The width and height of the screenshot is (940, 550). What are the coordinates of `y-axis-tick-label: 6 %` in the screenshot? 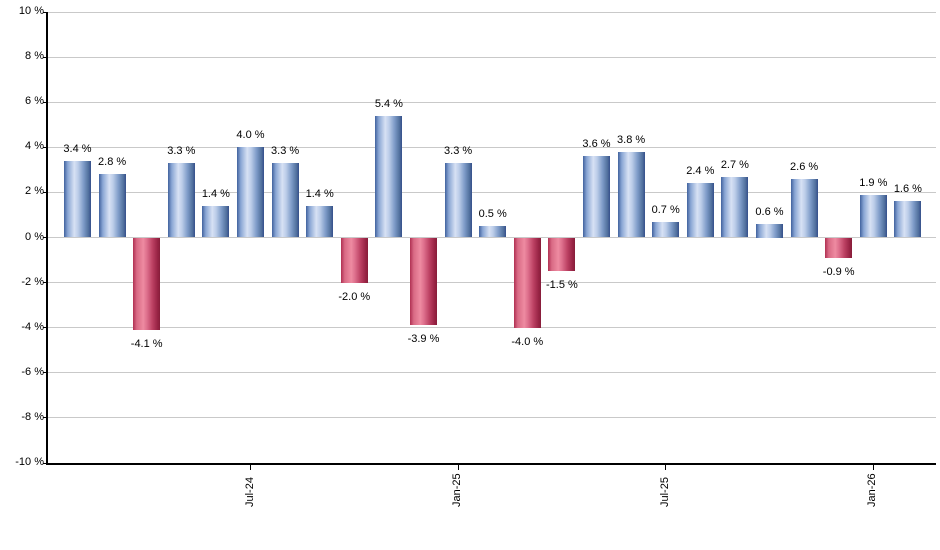 It's located at (34, 101).